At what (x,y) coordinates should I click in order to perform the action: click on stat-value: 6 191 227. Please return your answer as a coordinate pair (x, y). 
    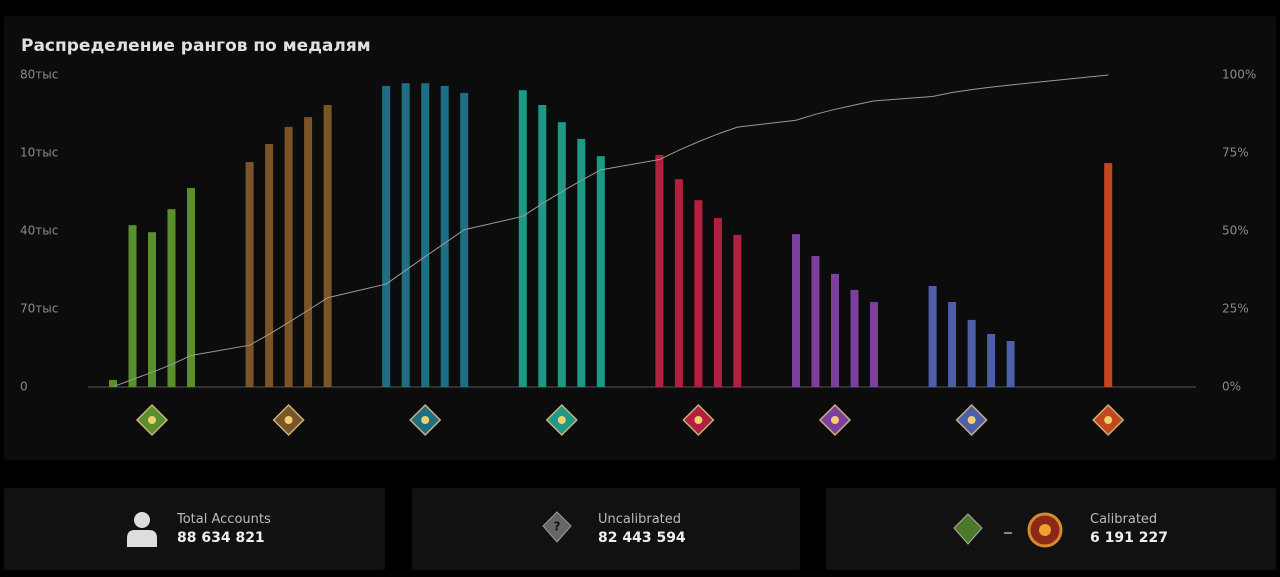
    Looking at the image, I should click on (1129, 538).